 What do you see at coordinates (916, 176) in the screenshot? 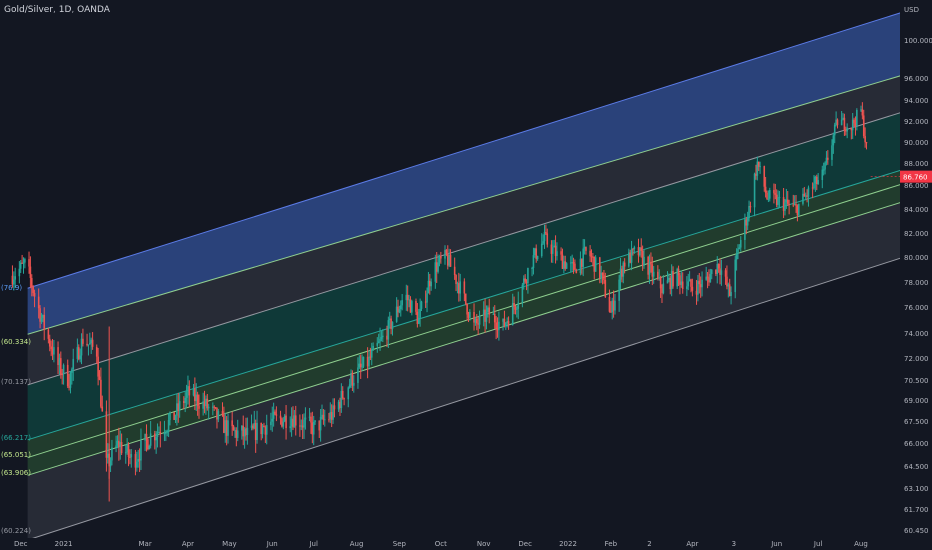
I see `current-price-badge` at bounding box center [916, 176].